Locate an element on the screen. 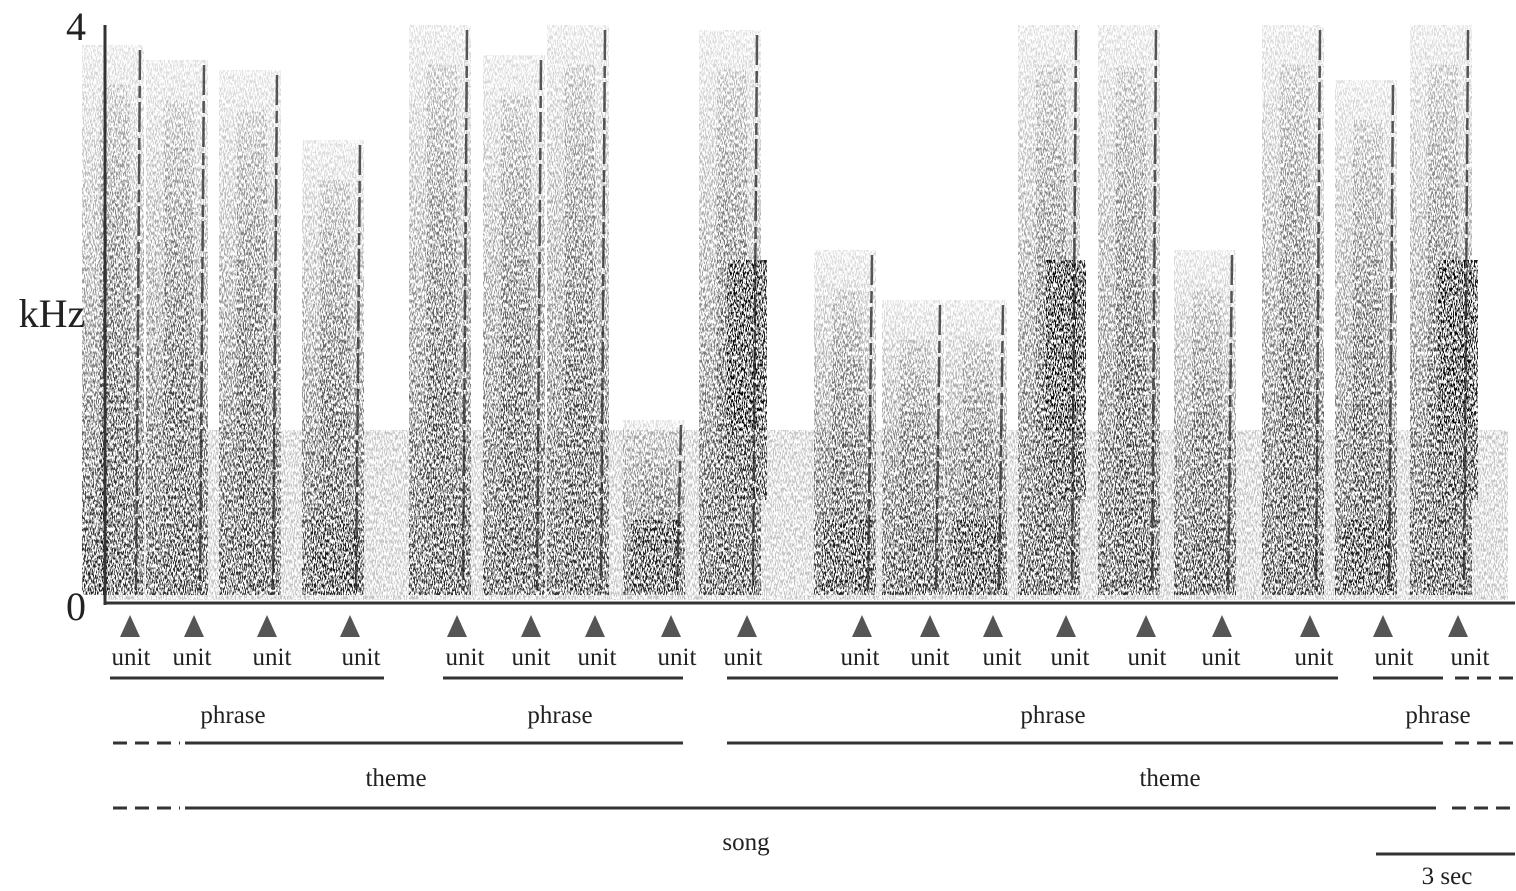 The height and width of the screenshot is (891, 1516). song-label: song is located at coordinates (746, 842).